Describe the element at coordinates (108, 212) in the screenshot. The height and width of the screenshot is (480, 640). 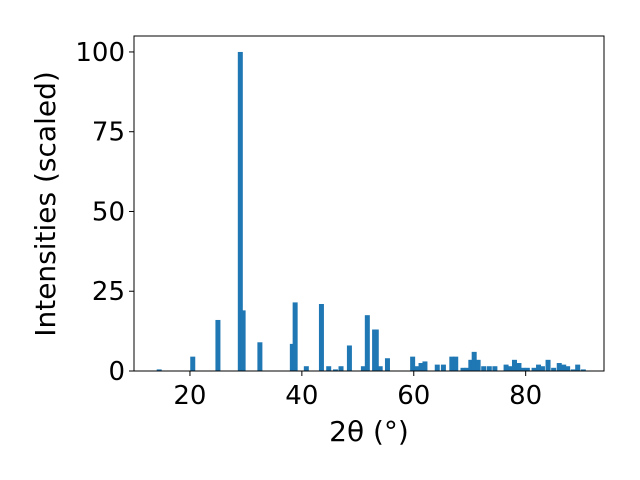
I see `y-tick-label: 50` at that location.